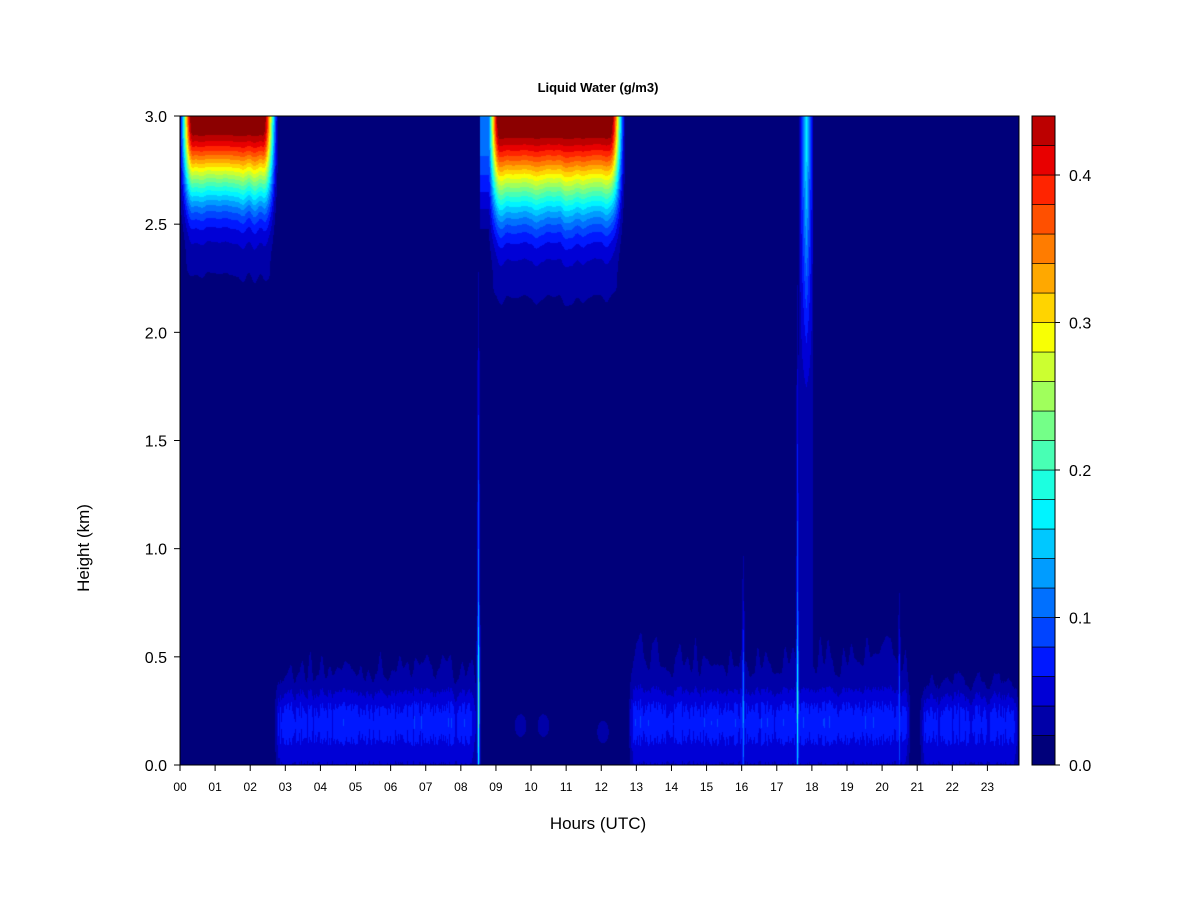  What do you see at coordinates (566, 787) in the screenshot?
I see `x-tick-label: 11` at bounding box center [566, 787].